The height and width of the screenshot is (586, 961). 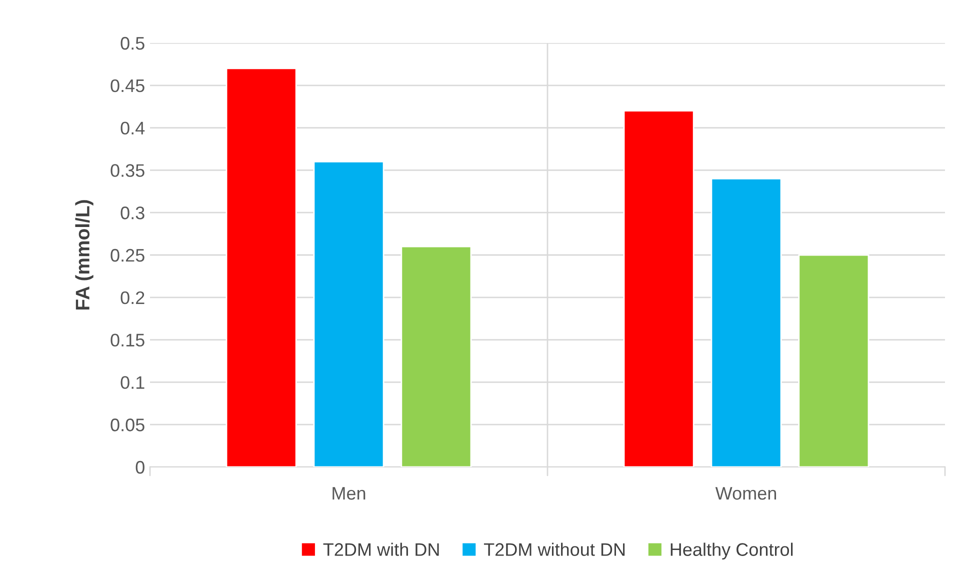 I want to click on y-tick-label: 0.05, so click(x=127, y=425).